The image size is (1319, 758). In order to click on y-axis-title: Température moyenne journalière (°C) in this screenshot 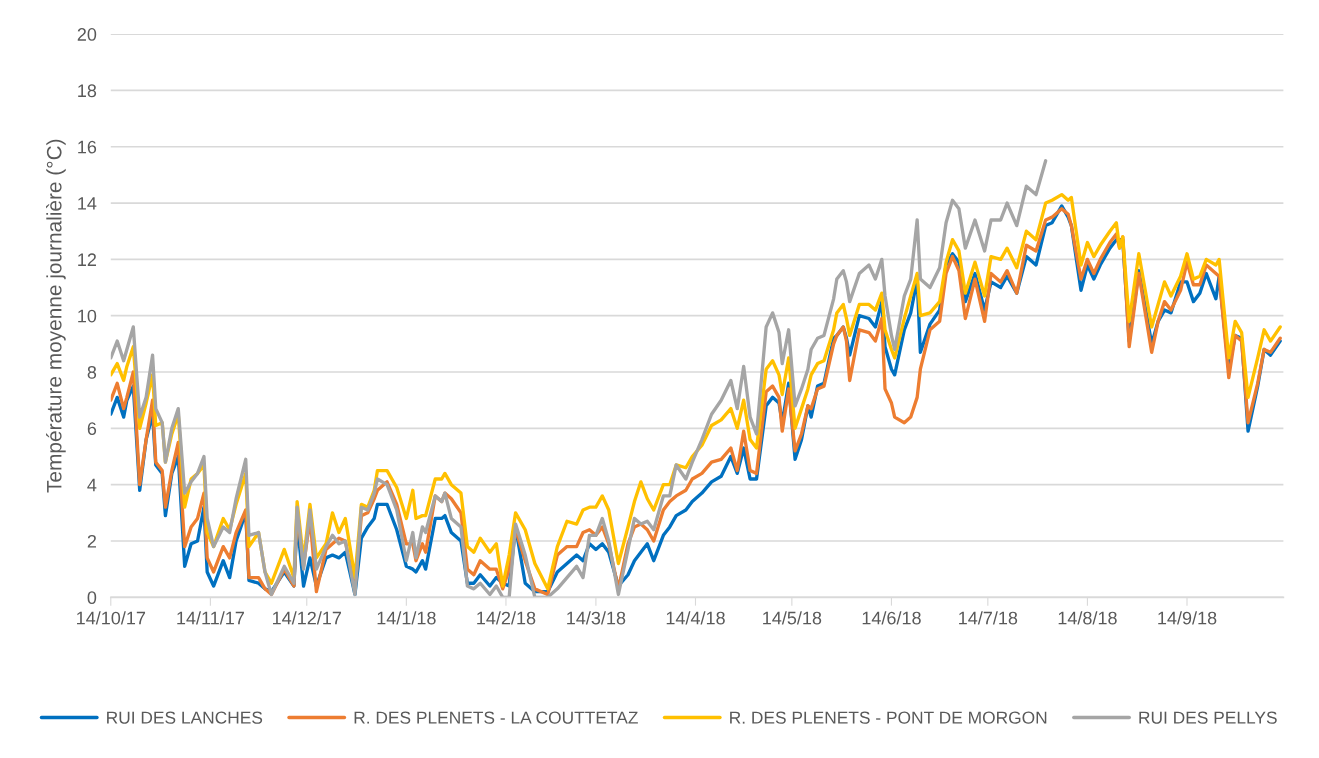, I will do `click(56, 316)`.